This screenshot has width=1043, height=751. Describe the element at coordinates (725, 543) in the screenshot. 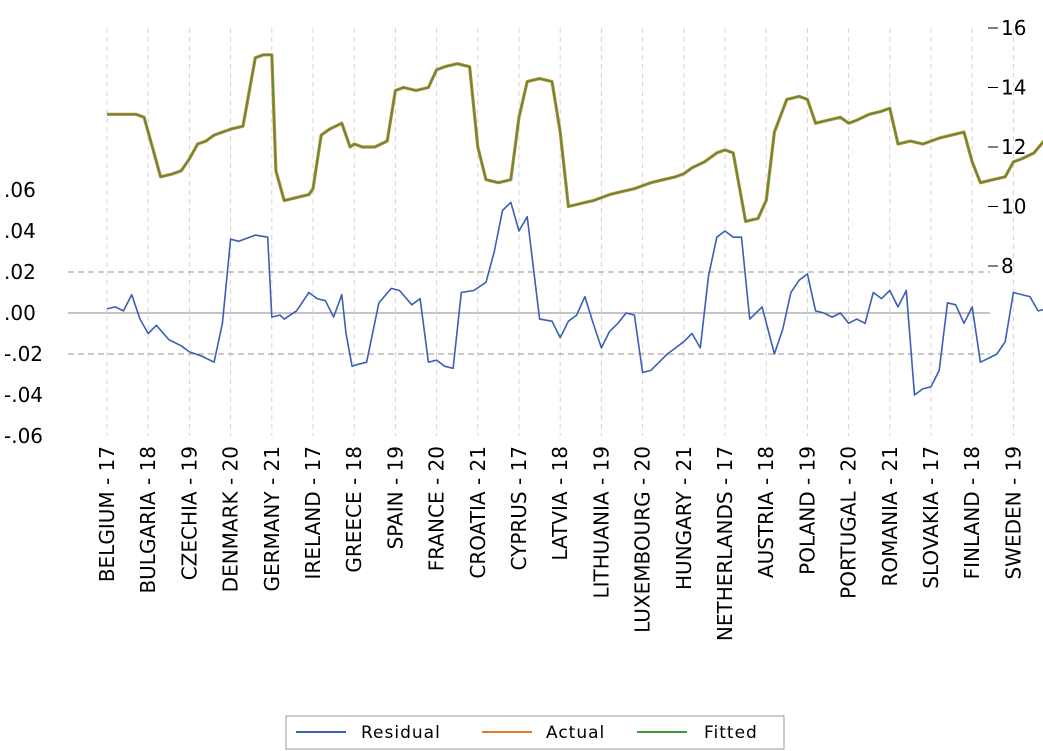

I see `x-category-label: NETHERLANDS - 17` at that location.